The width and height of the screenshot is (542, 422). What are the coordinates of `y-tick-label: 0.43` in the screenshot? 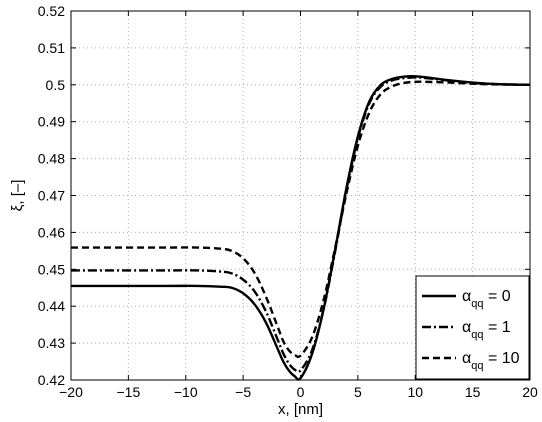 It's located at (51, 343).